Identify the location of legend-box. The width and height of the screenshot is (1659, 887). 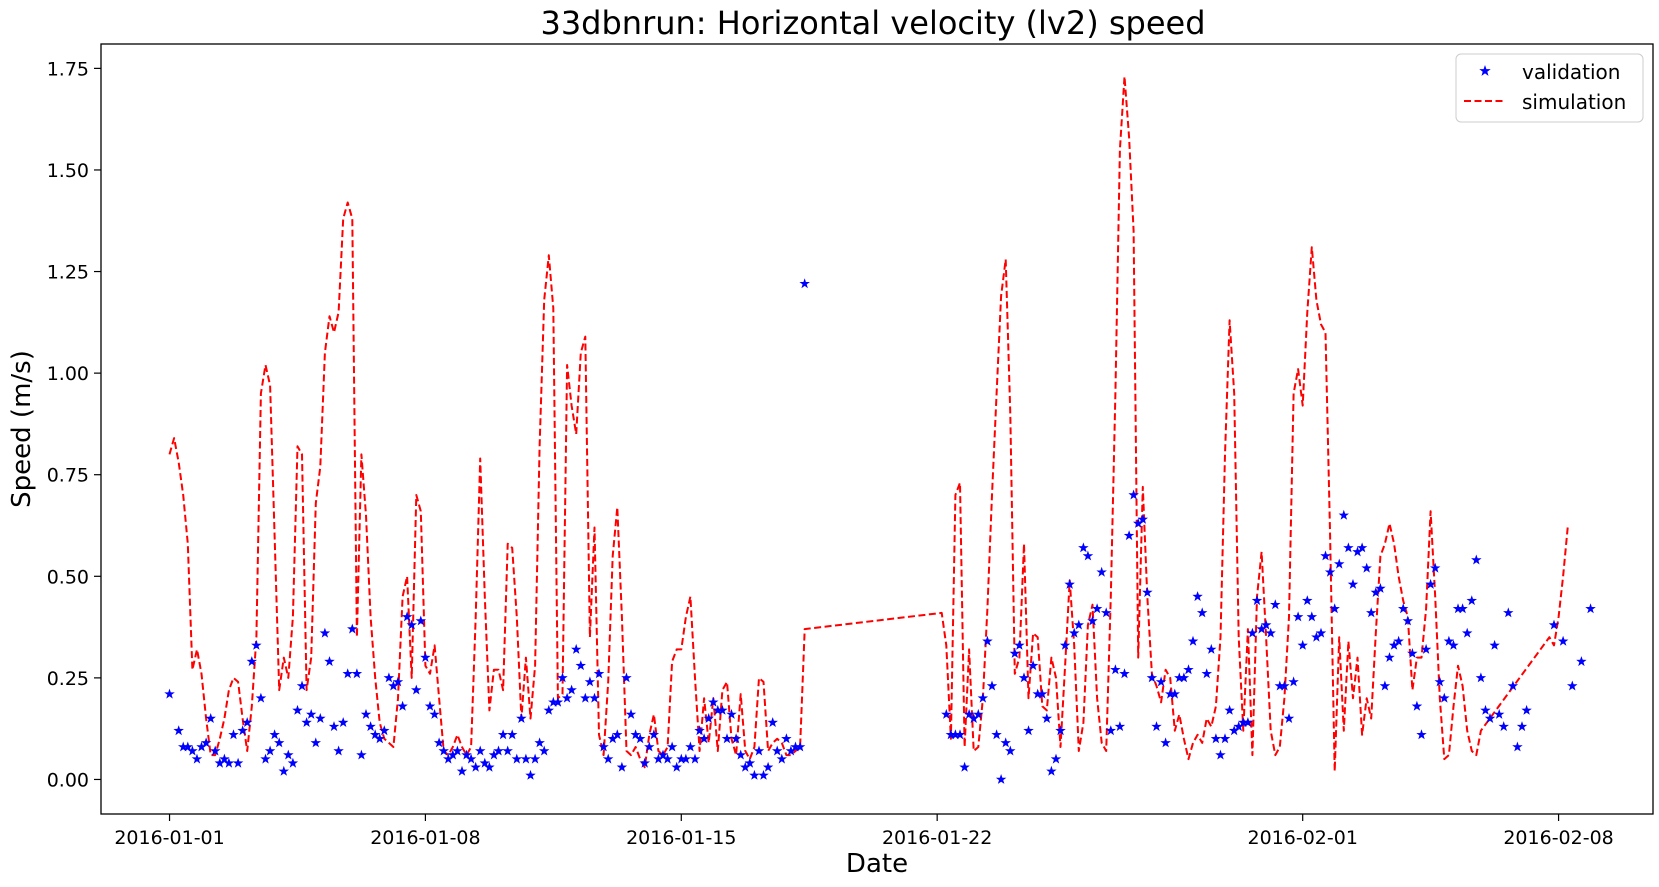
(1549, 88).